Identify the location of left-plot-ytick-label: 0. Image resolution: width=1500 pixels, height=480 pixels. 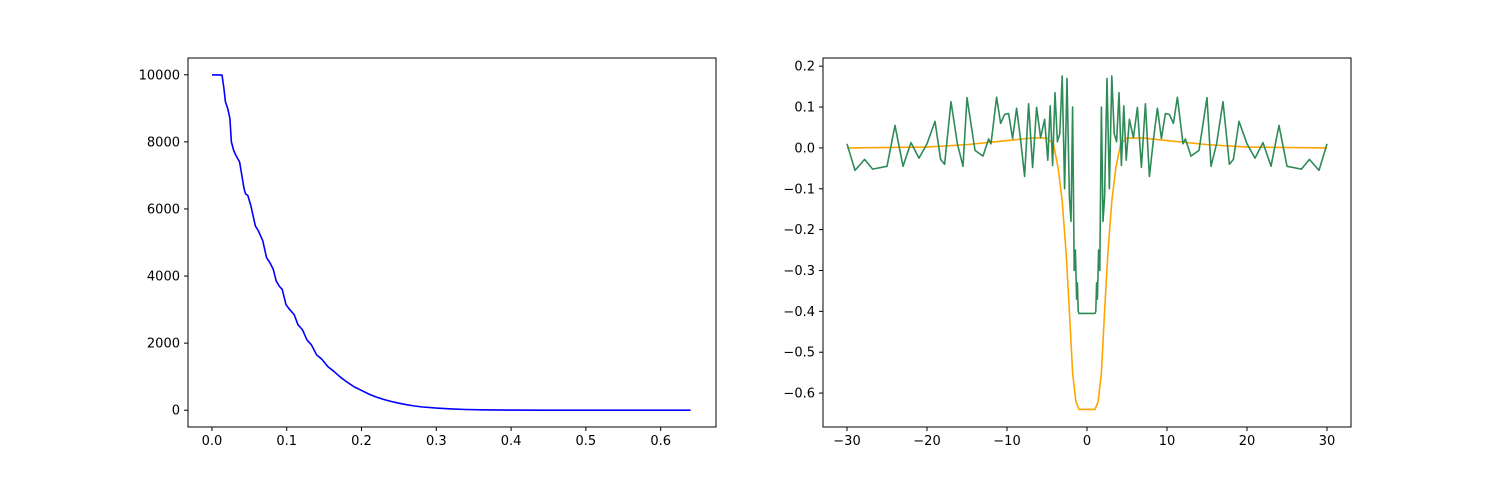
(176, 411).